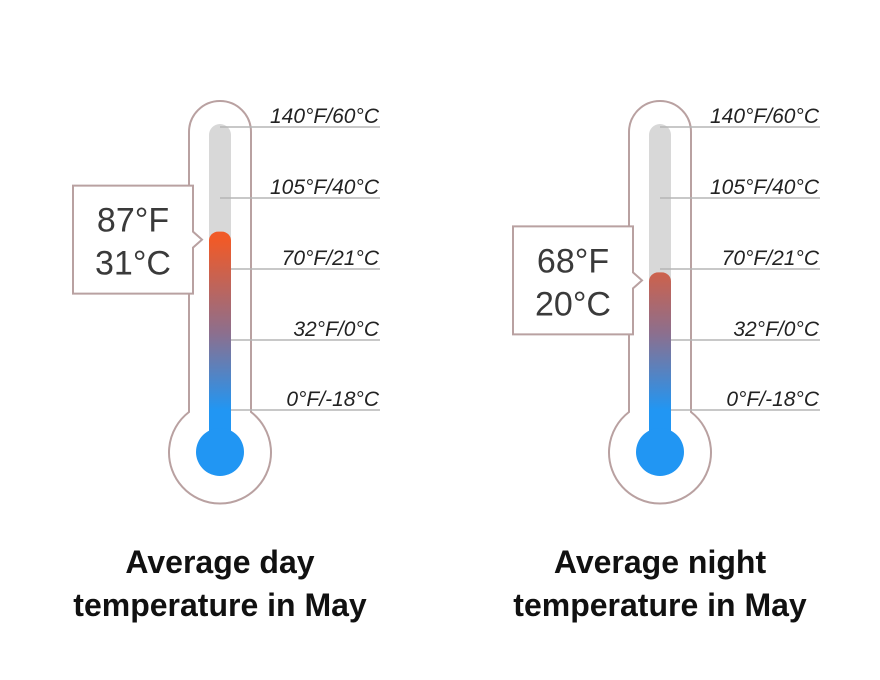  Describe the element at coordinates (765, 187) in the screenshot. I see `night-scale-label: 105°F/40°C` at that location.